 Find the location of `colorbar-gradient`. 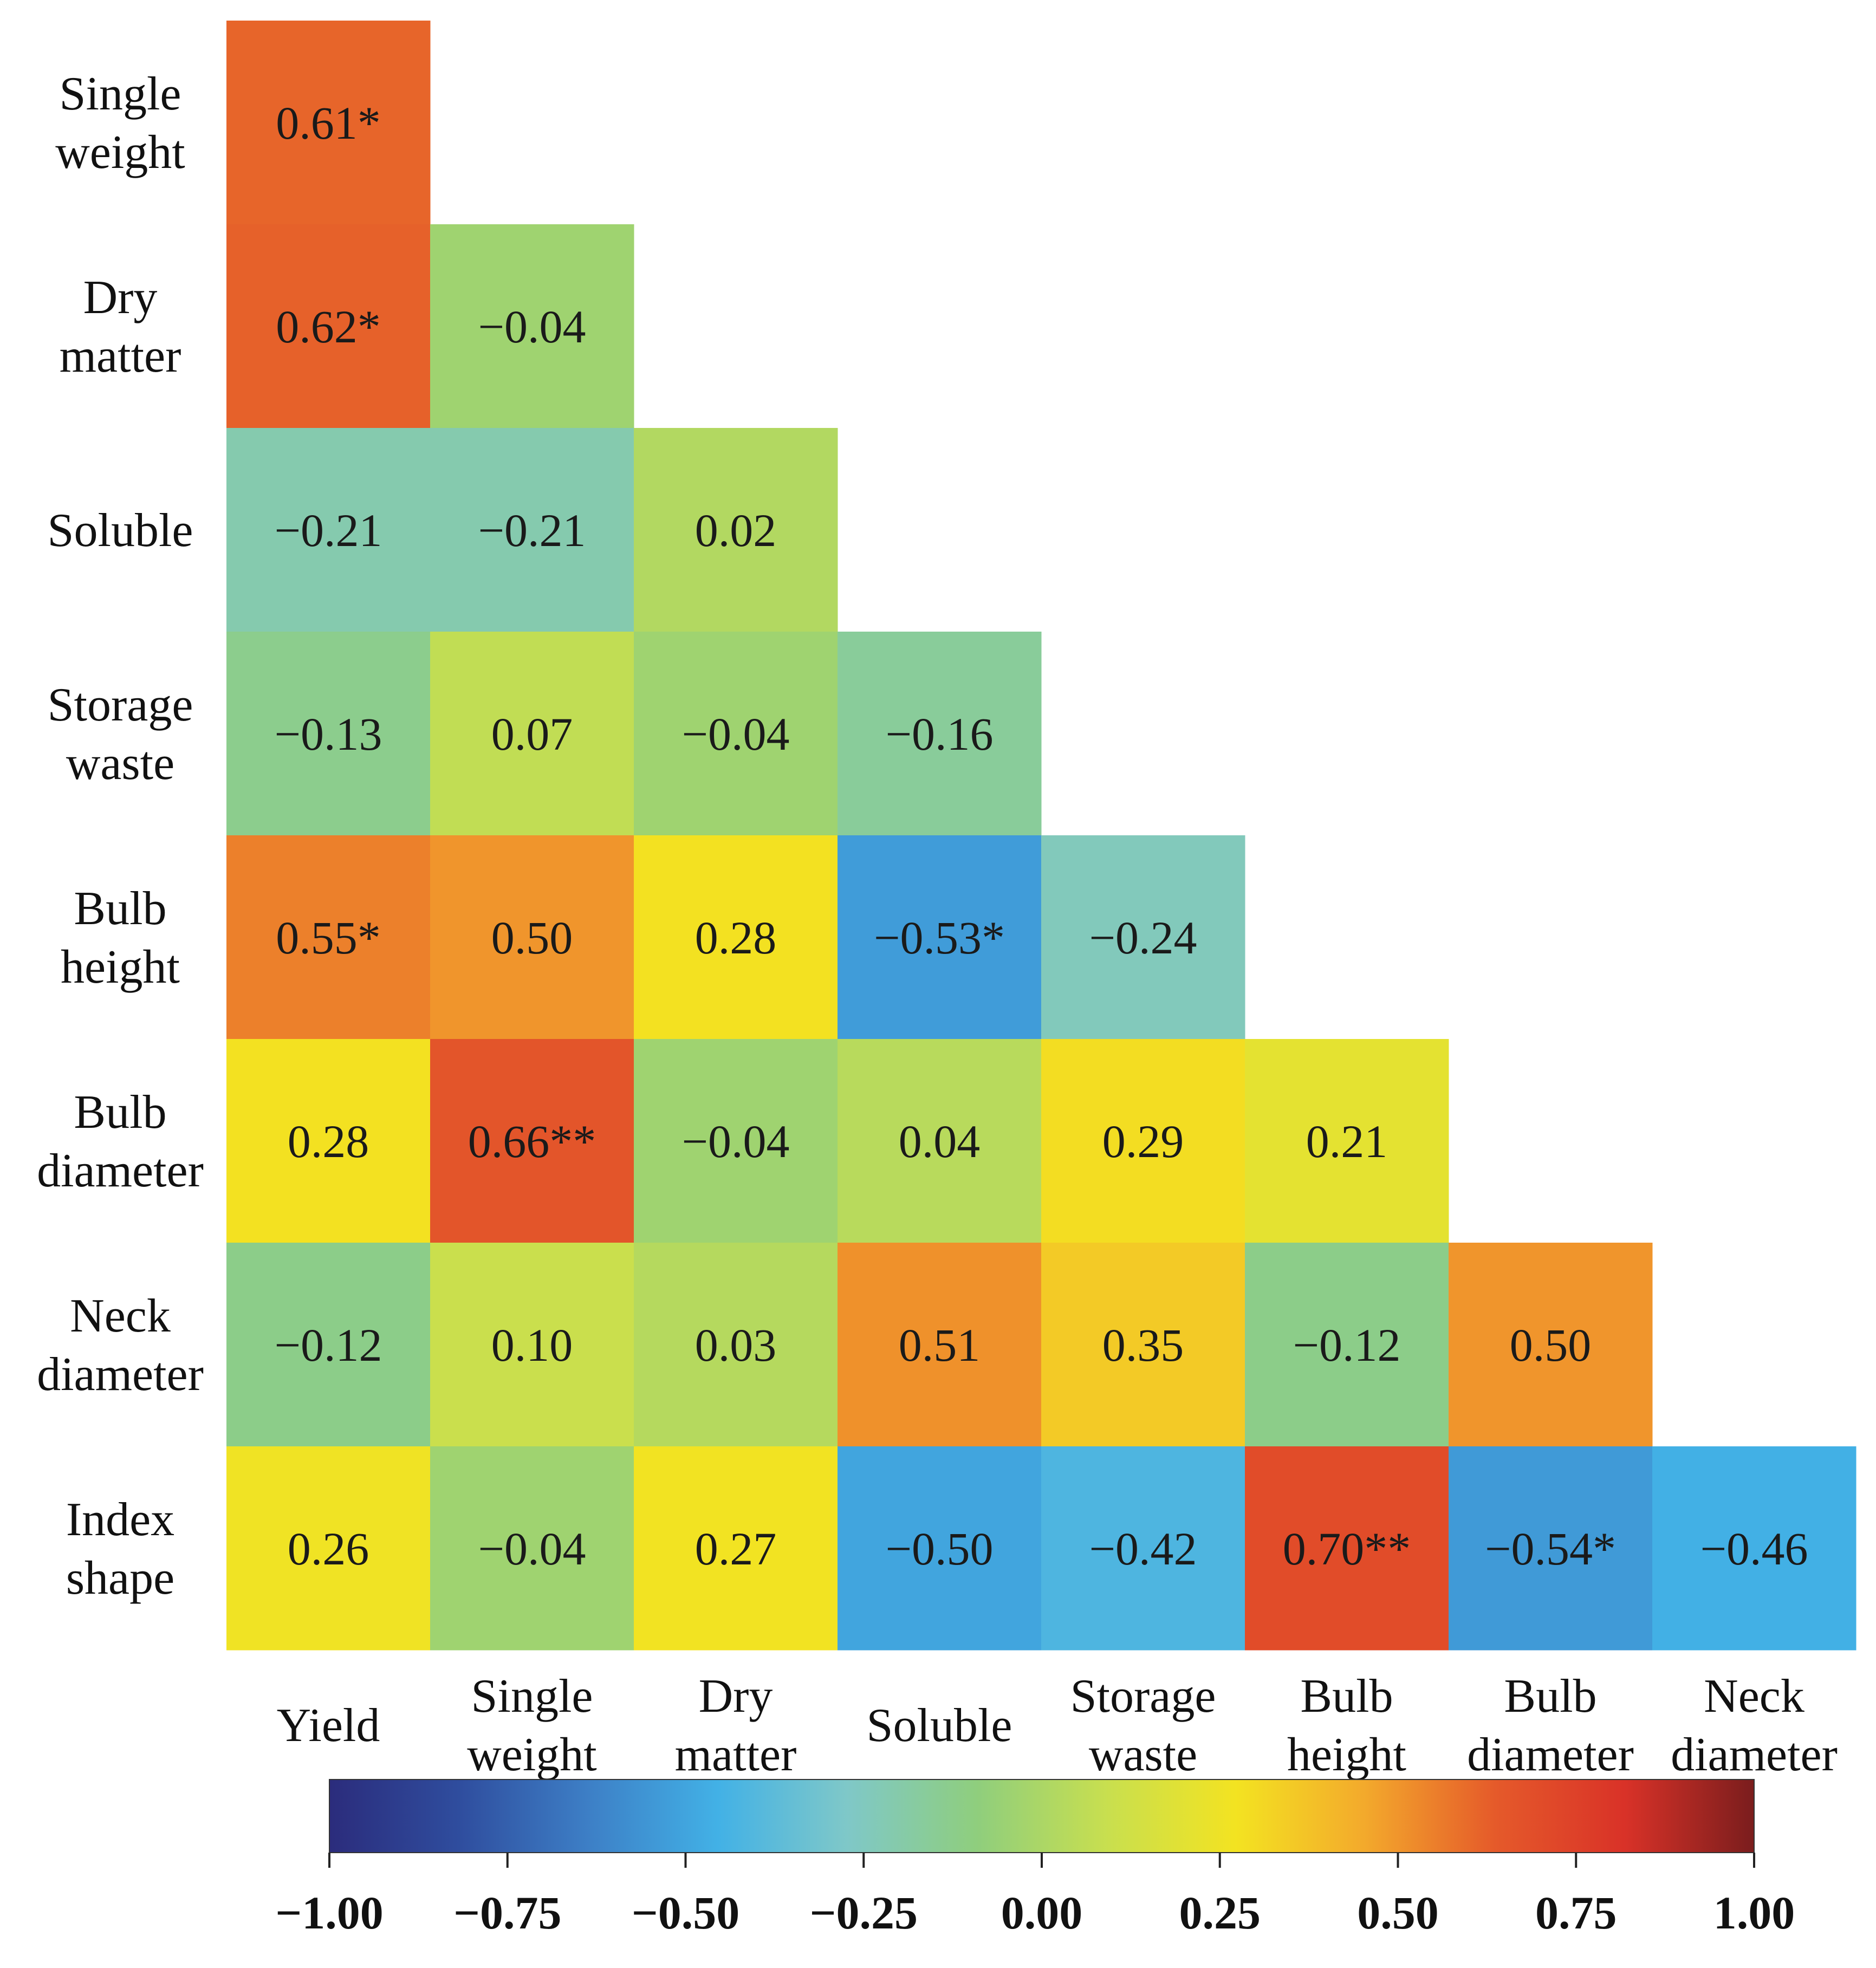

colorbar-gradient is located at coordinates (1042, 1816).